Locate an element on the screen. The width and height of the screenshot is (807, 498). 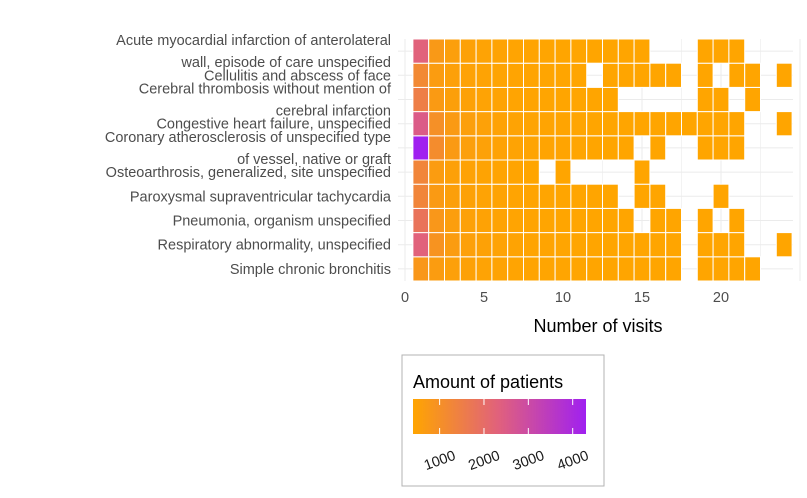
row-label: Cerebral thrombosis without mention of is located at coordinates (265, 90).